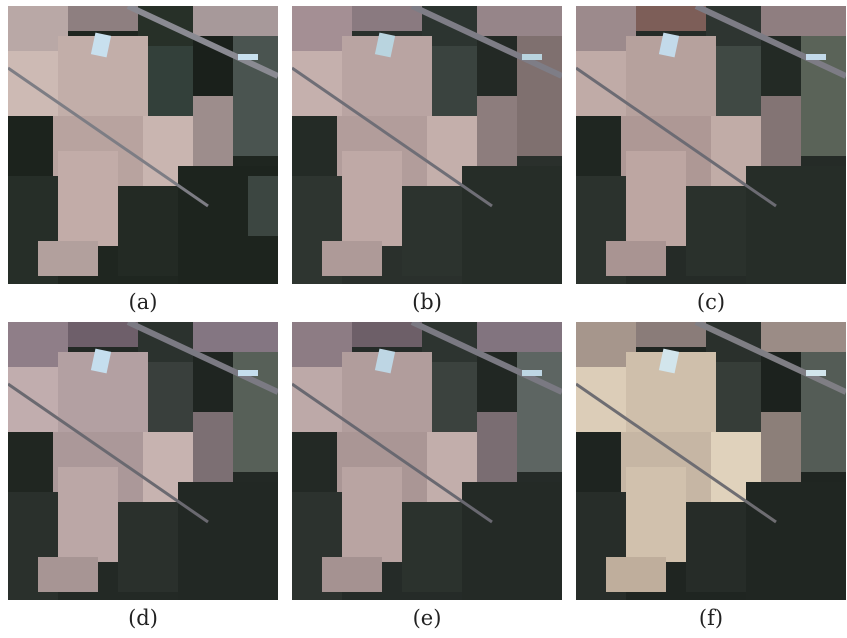 The width and height of the screenshot is (847, 638). Describe the element at coordinates (143, 618) in the screenshot. I see `caption-d: (d)` at that location.